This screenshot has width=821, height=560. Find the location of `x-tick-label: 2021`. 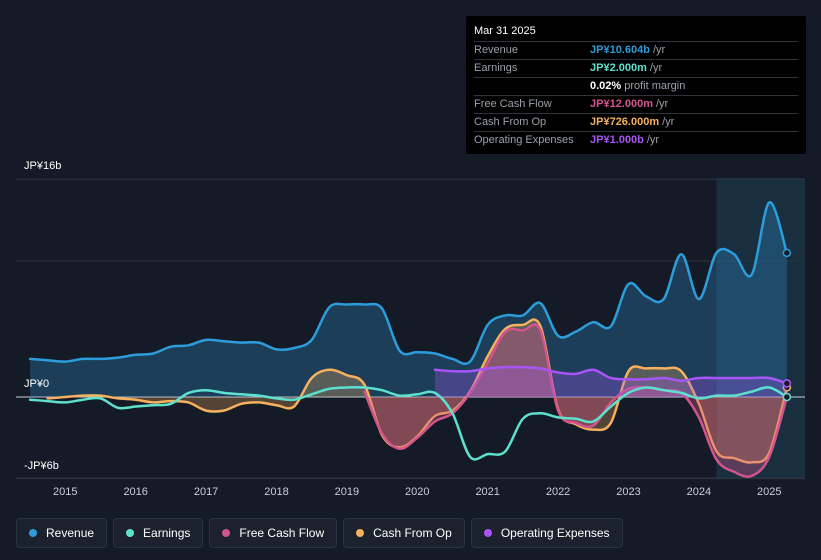

x-tick-label: 2021 is located at coordinates (487, 492).